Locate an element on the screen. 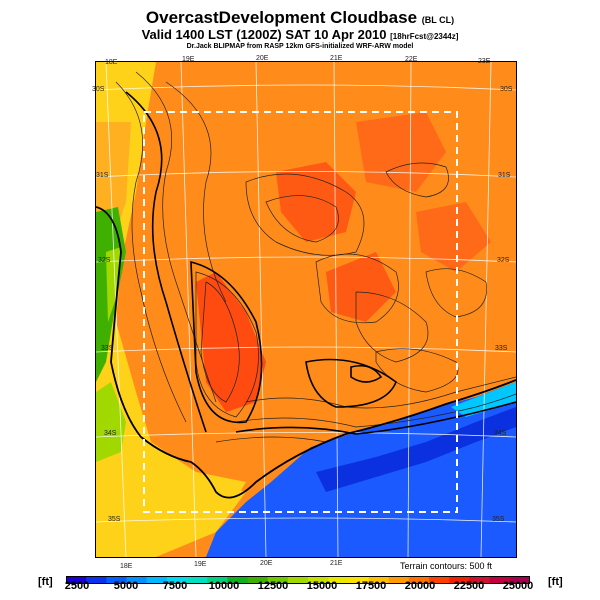  lat-label-right: 34S is located at coordinates (500, 433).